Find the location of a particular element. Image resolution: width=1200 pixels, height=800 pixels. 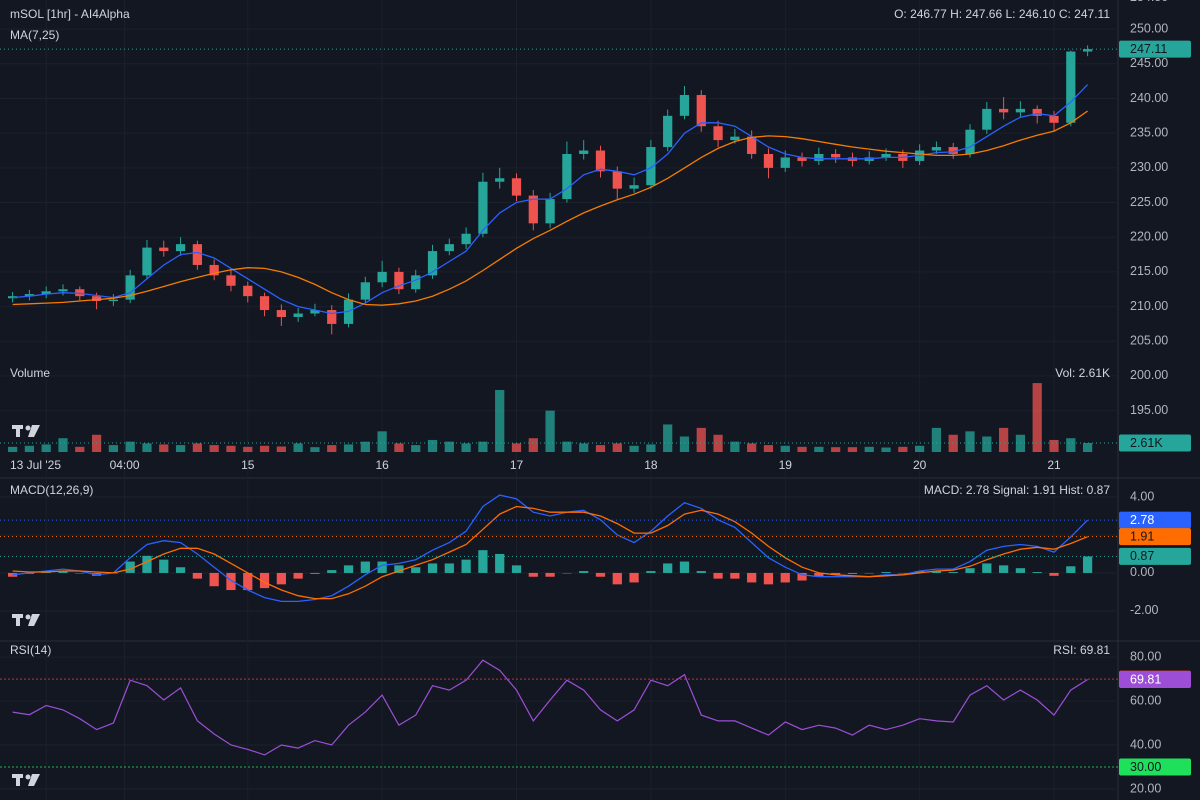

y-tick-label: 220.00 is located at coordinates (1149, 237).